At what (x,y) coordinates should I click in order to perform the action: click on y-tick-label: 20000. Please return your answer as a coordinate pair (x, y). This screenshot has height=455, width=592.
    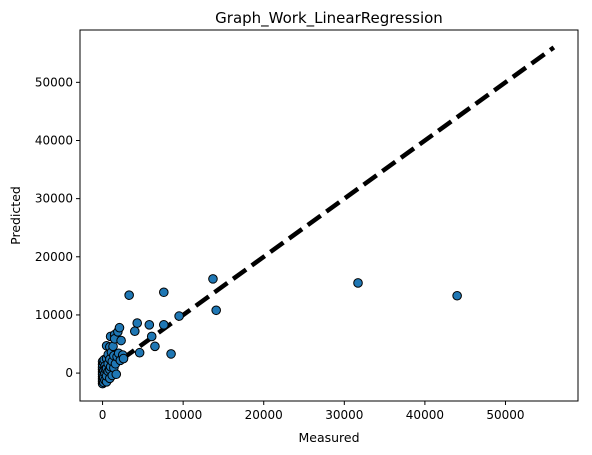
    Looking at the image, I should click on (54, 257).